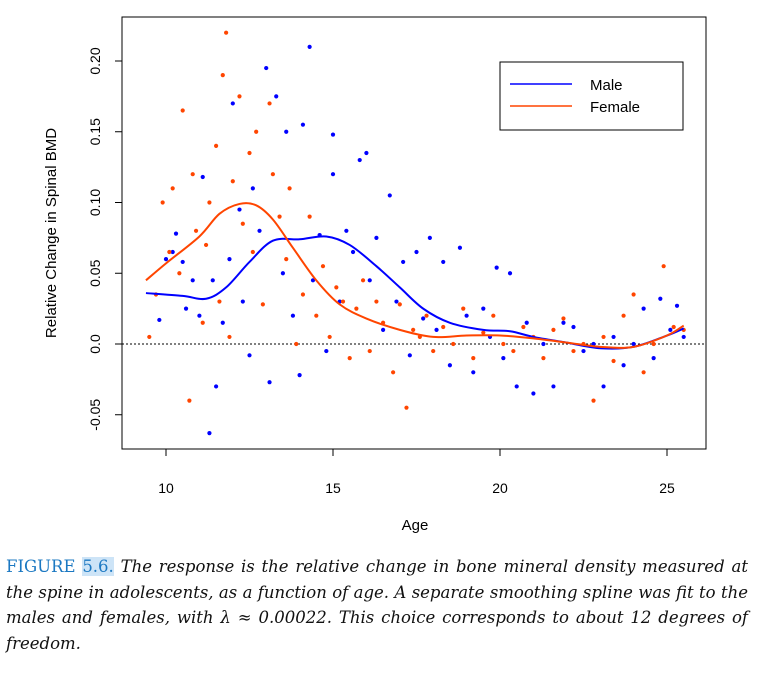 The height and width of the screenshot is (685, 773). I want to click on legend: Male Female, so click(591, 96).